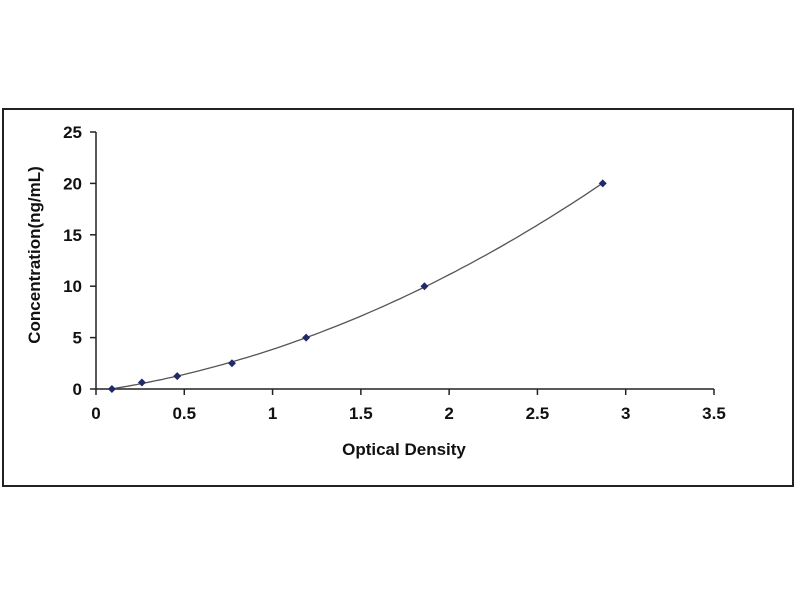 The width and height of the screenshot is (800, 600). What do you see at coordinates (361, 413) in the screenshot?
I see `x-tick-label: 1.5` at bounding box center [361, 413].